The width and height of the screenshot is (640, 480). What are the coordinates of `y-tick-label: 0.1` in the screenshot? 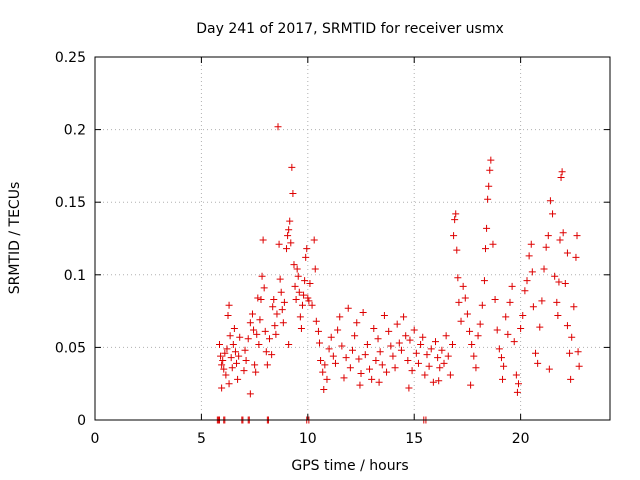 It's located at (75, 276).